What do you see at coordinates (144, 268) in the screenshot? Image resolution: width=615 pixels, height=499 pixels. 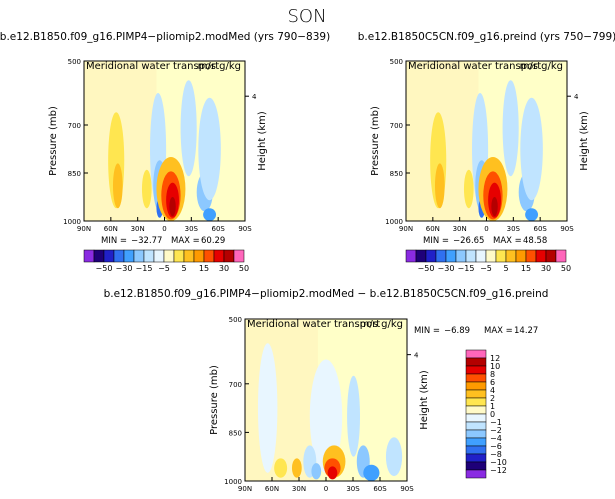 I see `colorbar-label: −15` at bounding box center [144, 268].